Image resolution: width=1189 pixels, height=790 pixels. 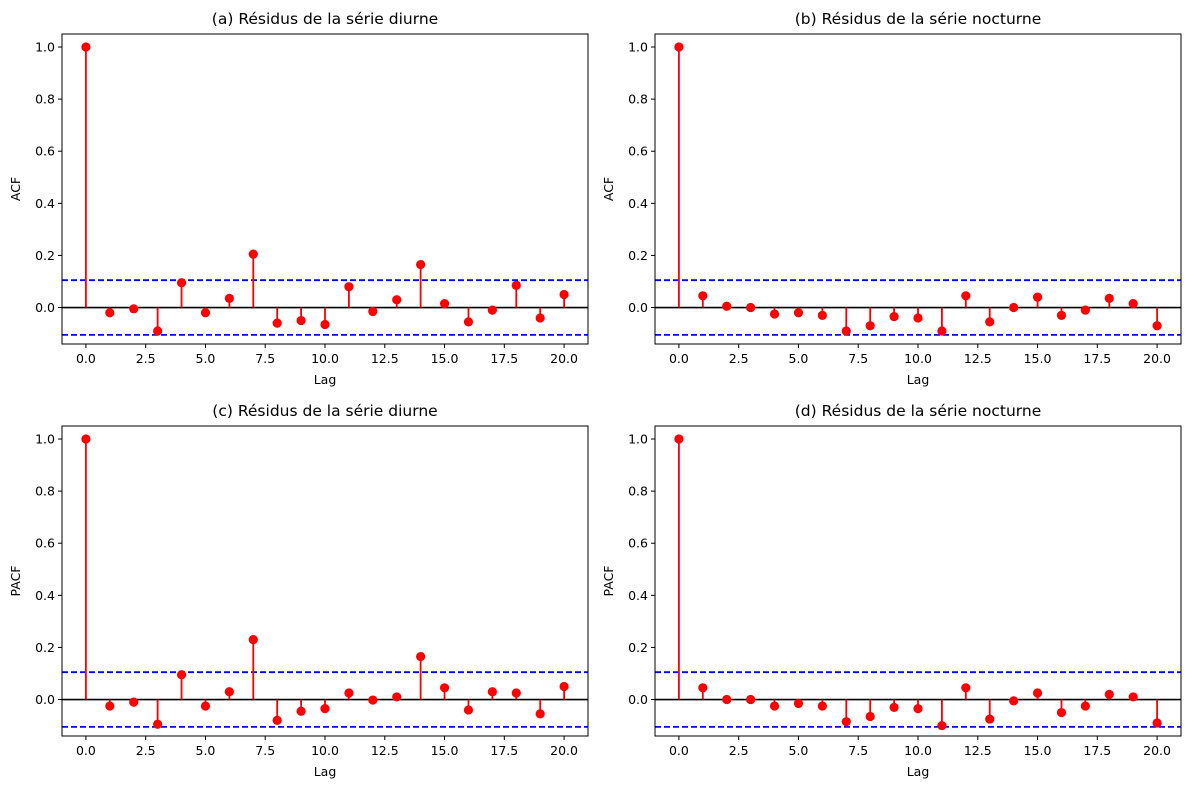 What do you see at coordinates (918, 411) in the screenshot?
I see `chart-title: (d) Résidus de la série nocturne` at bounding box center [918, 411].